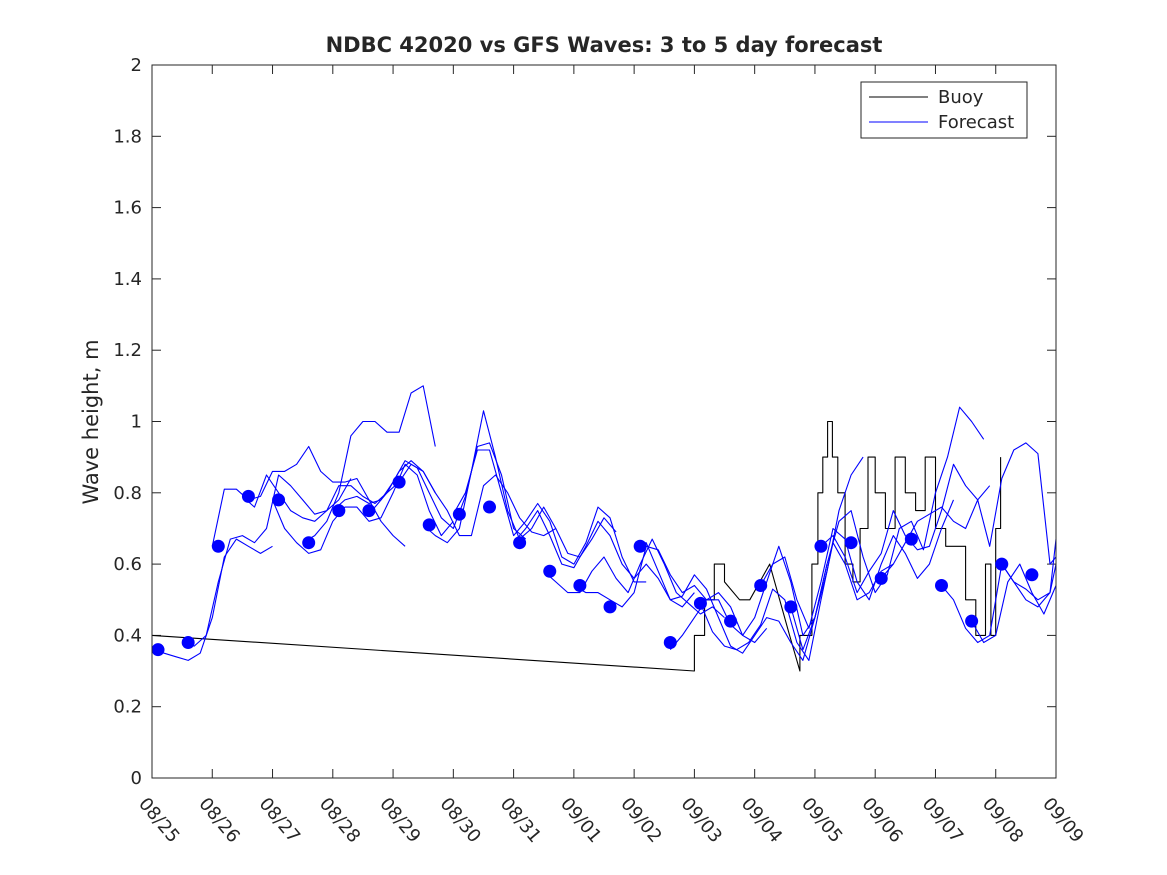 The height and width of the screenshot is (875, 1167). I want to click on x-tick-label: 09/08, so click(1002, 820).